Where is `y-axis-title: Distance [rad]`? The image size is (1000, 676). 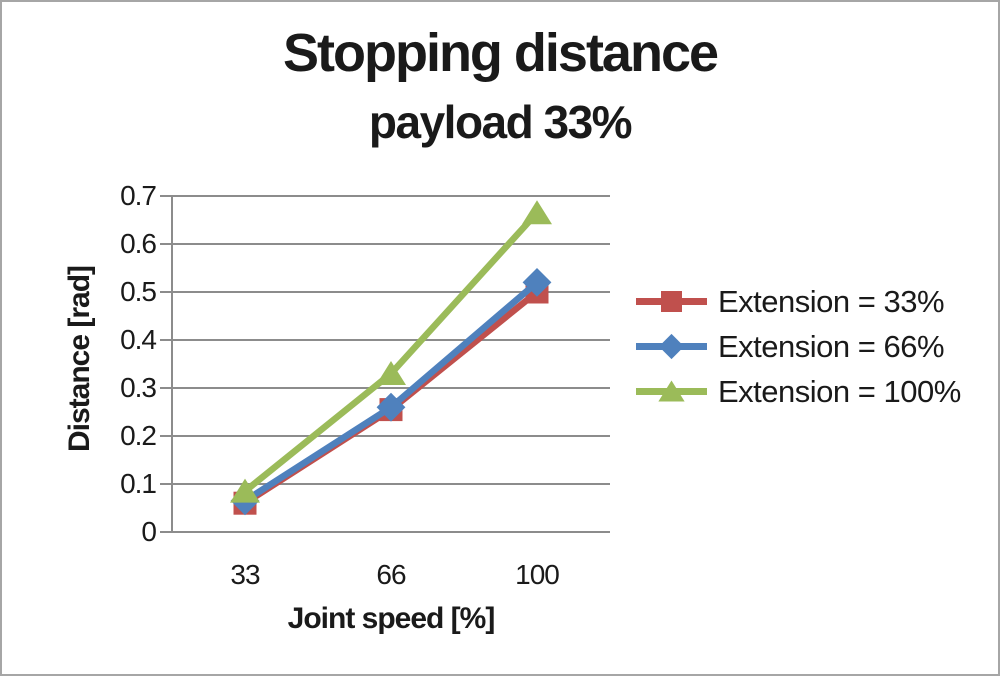
y-axis-title: Distance [rad] is located at coordinates (79, 359).